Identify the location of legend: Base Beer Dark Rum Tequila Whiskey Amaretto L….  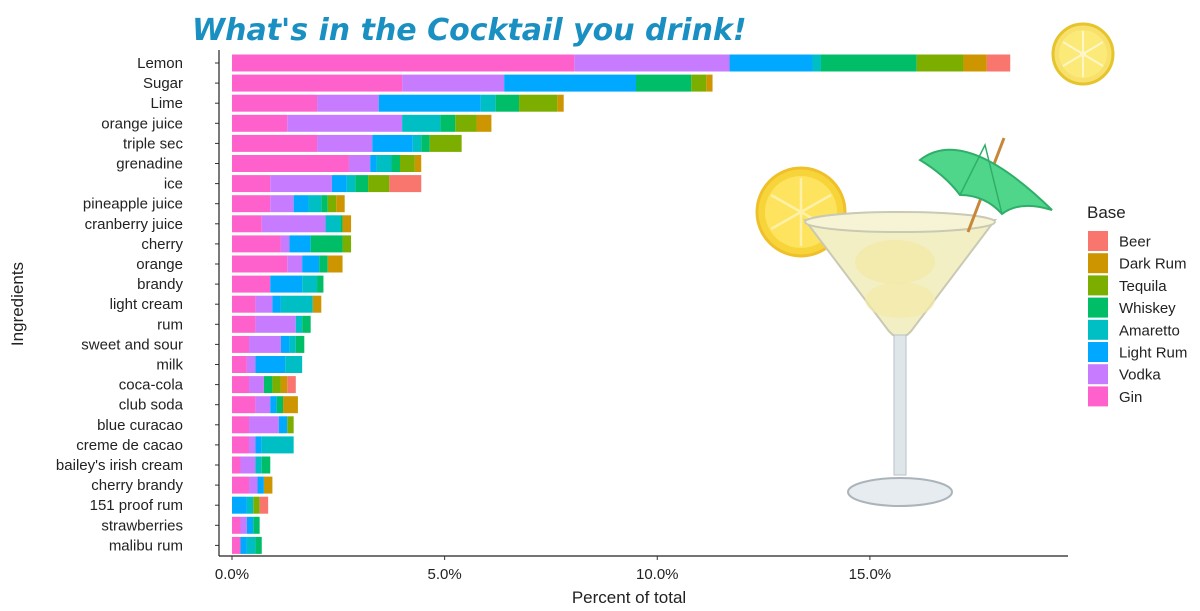
(1137, 305).